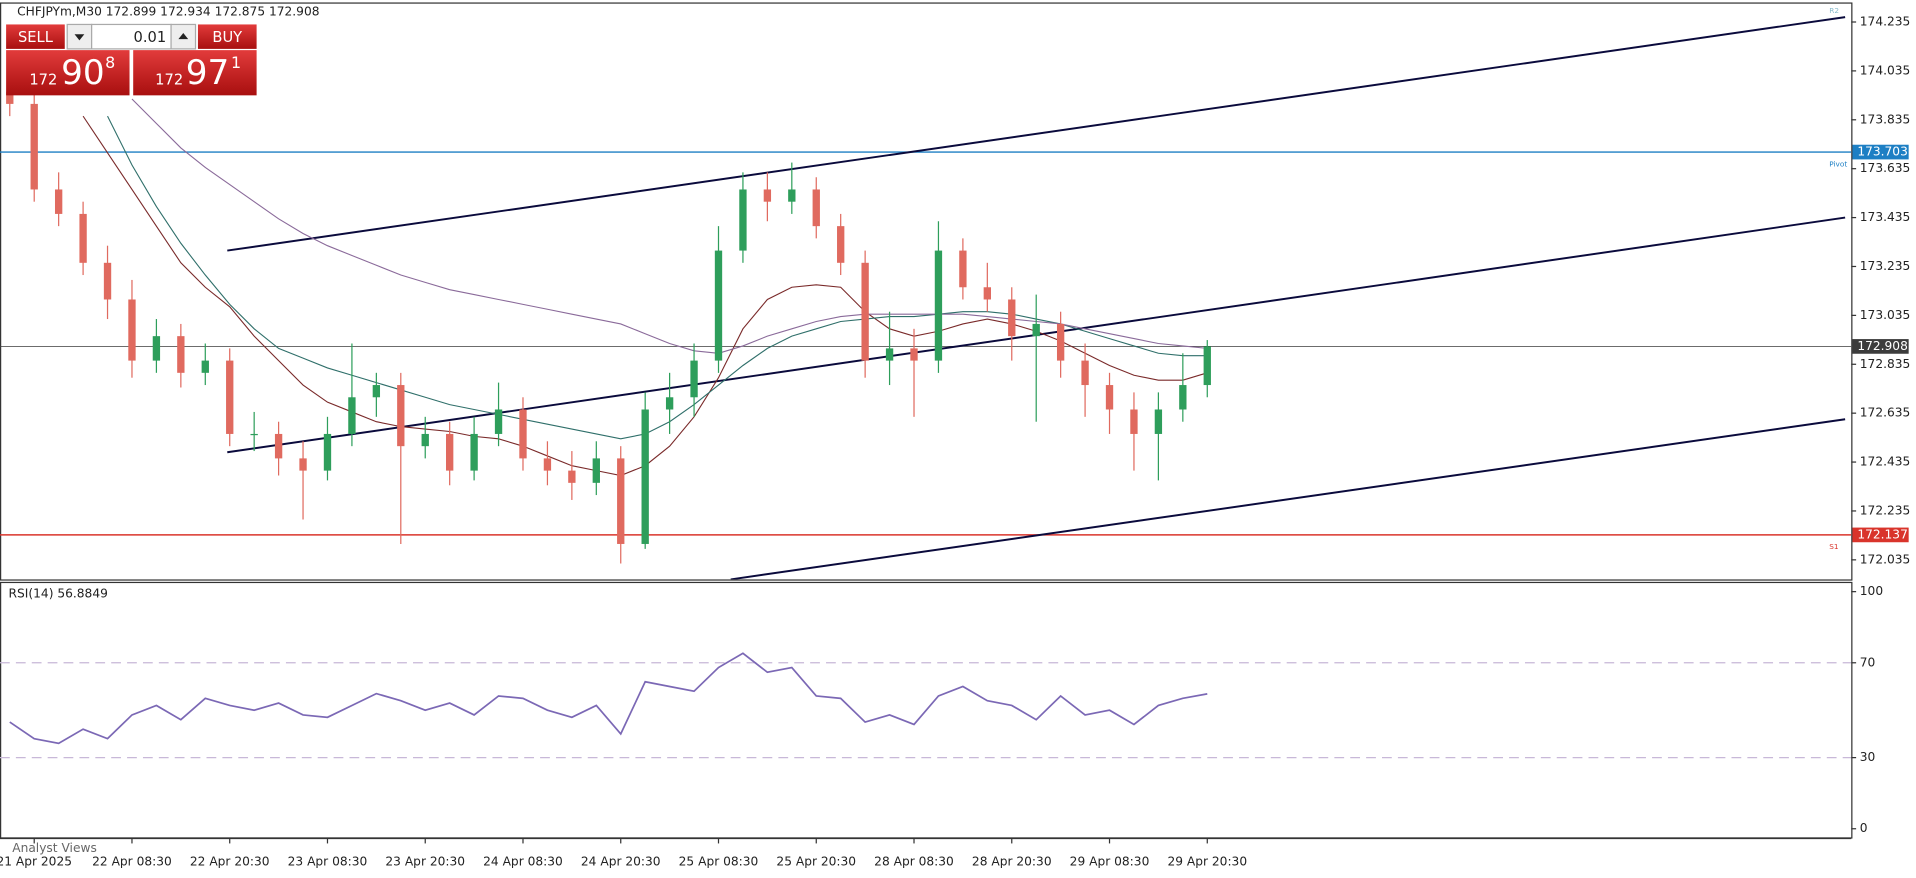 The height and width of the screenshot is (878, 1916). What do you see at coordinates (1885, 266) in the screenshot?
I see `y-tick-label: 173.235` at bounding box center [1885, 266].